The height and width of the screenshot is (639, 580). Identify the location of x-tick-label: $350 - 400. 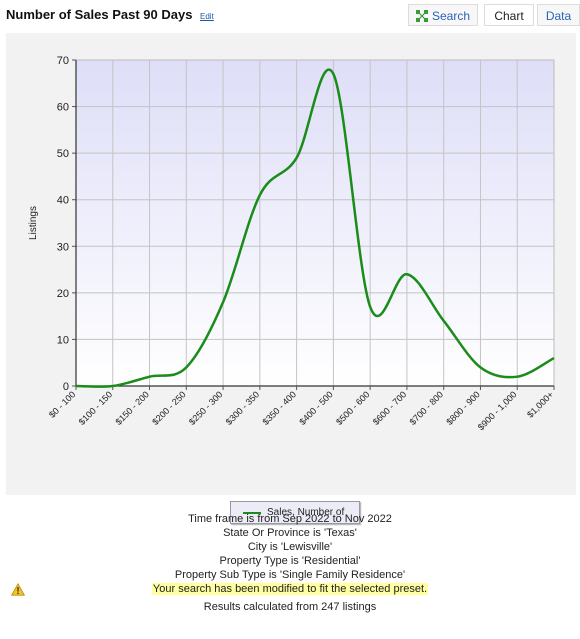
(280, 408).